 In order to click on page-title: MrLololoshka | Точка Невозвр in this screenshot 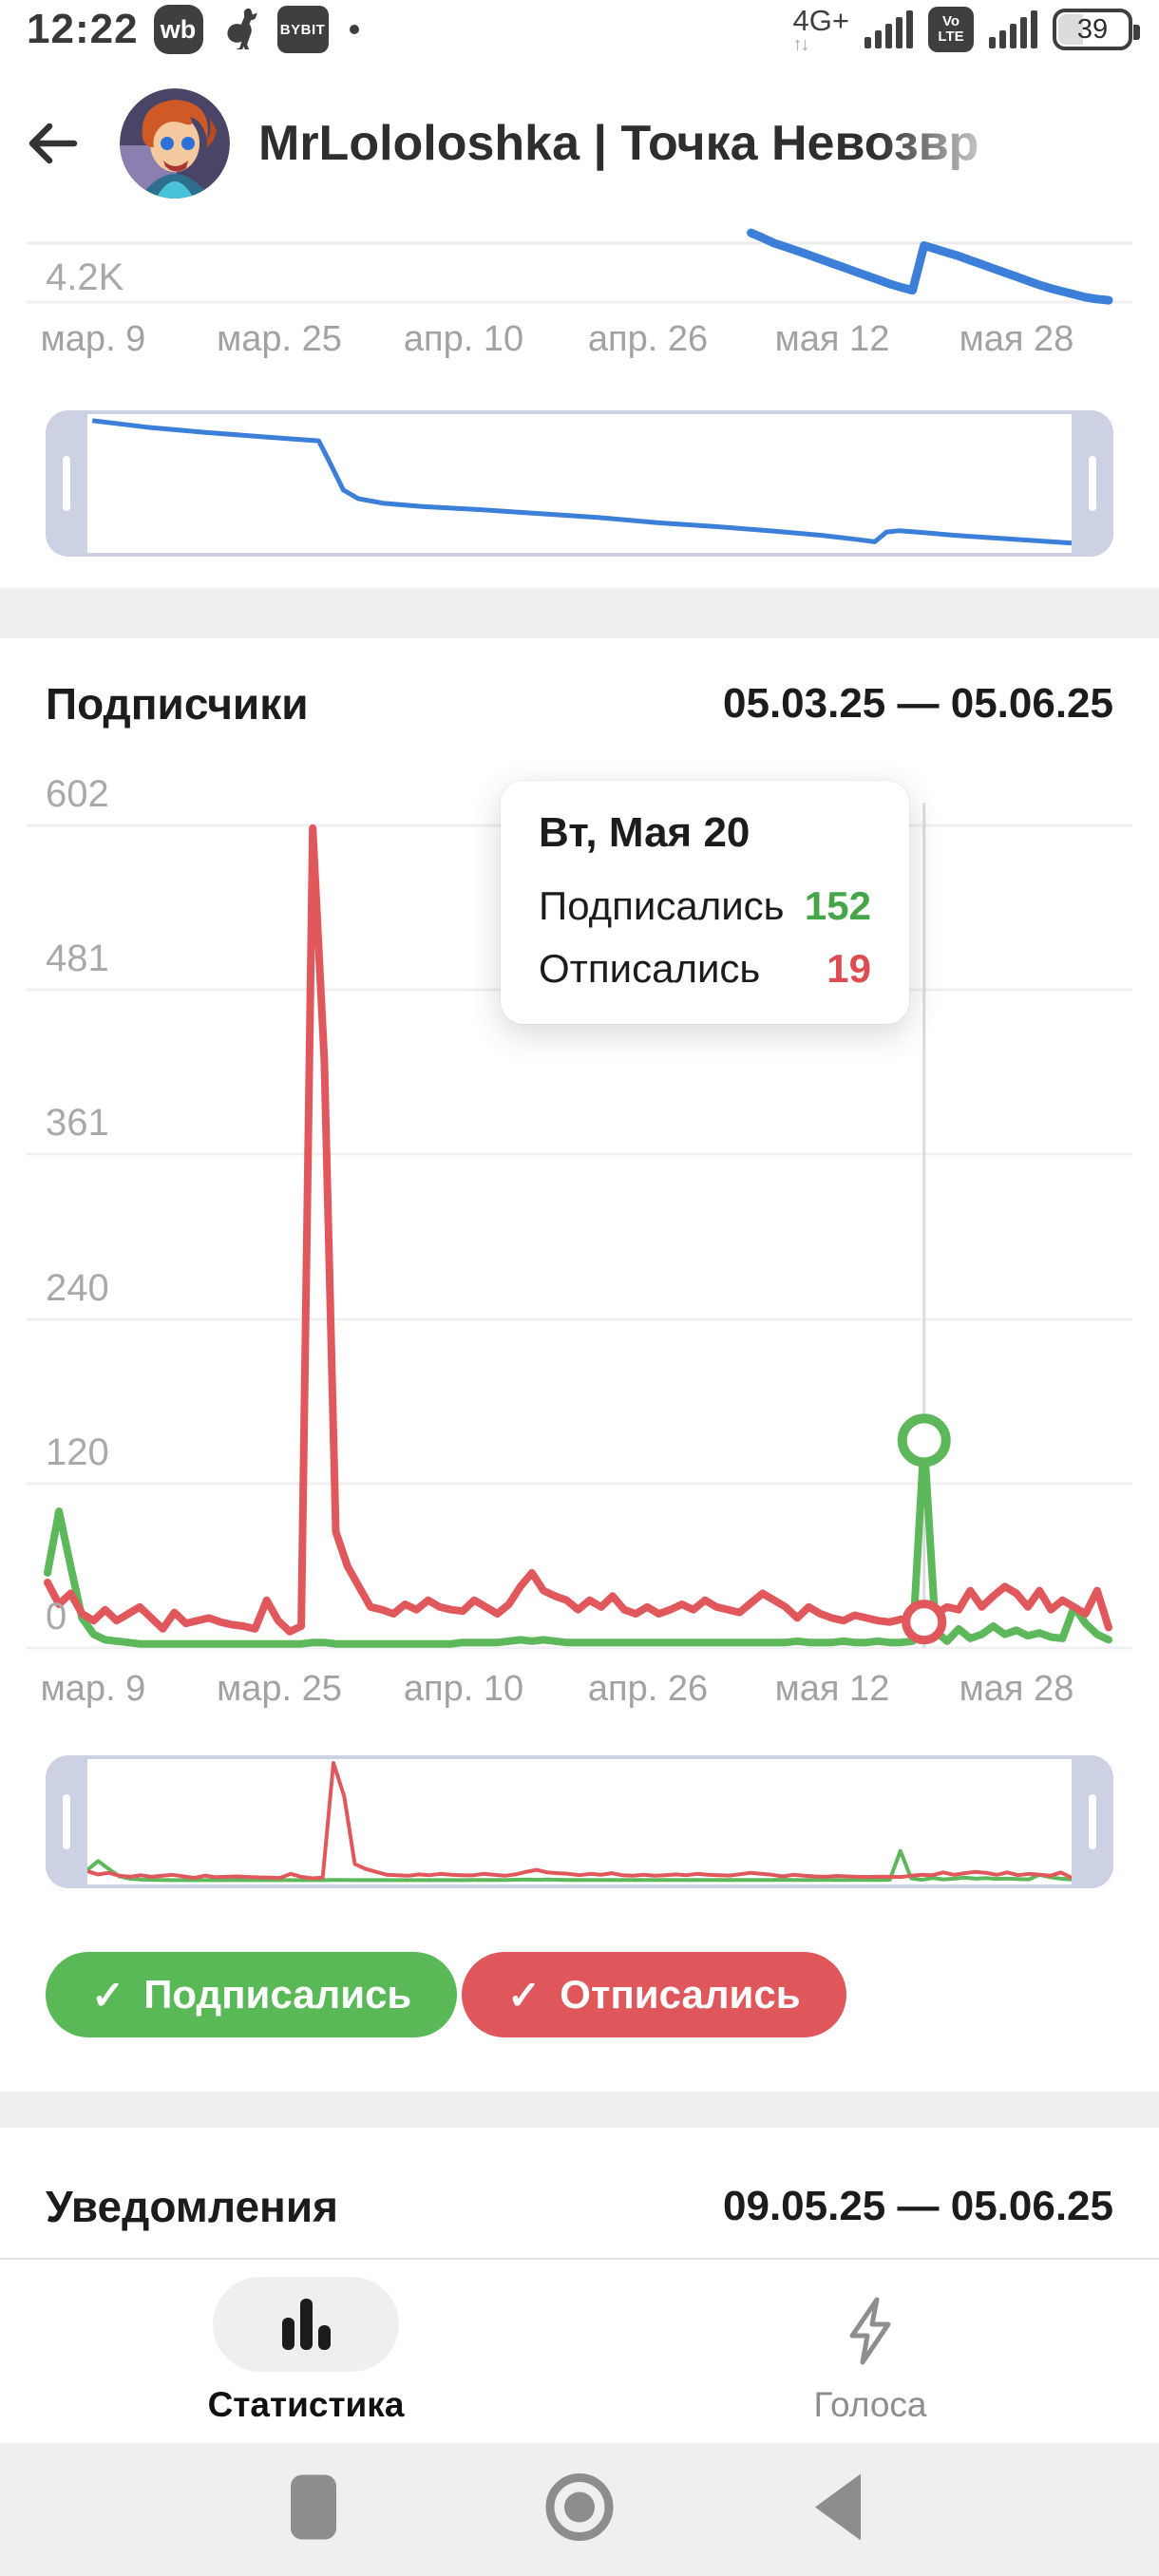, I will do `click(618, 143)`.